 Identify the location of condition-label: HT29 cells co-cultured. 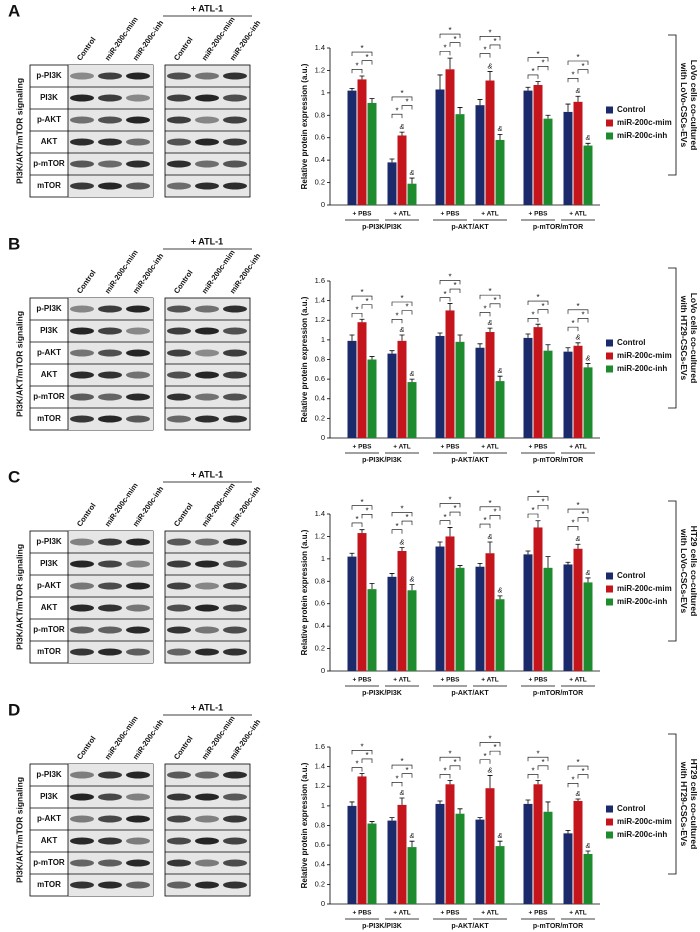
(694, 571).